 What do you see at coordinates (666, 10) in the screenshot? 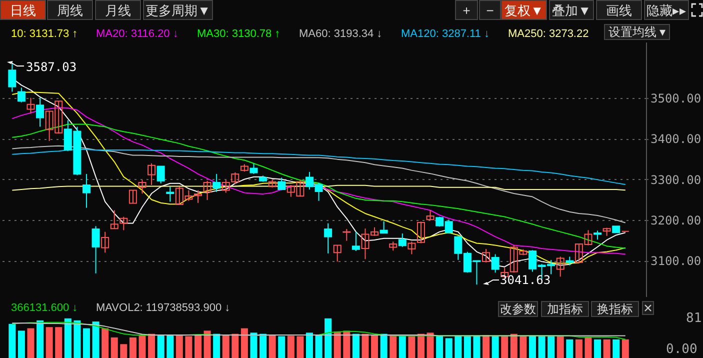
I see `text: 隐藏▸▸` at bounding box center [666, 10].